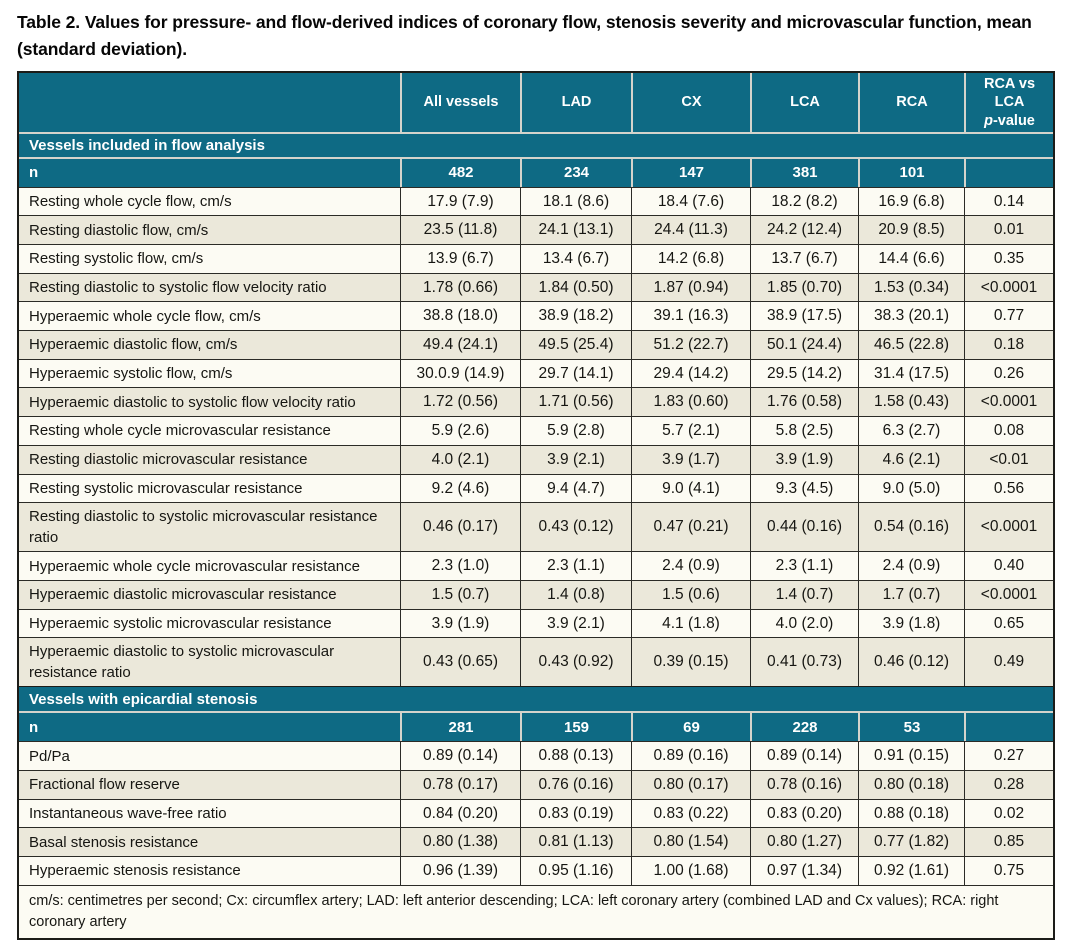 The height and width of the screenshot is (945, 1069). I want to click on p-value-cell: 0.14, so click(1008, 201).